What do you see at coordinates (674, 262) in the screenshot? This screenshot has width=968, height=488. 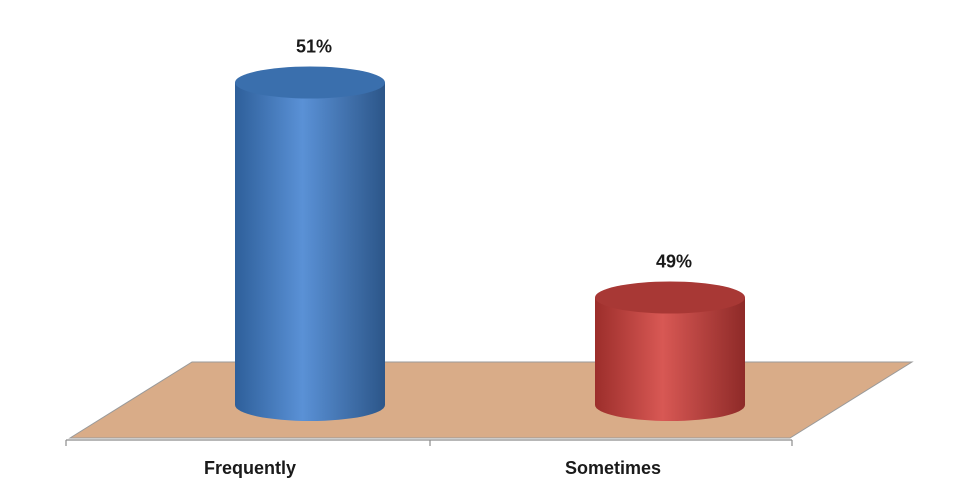 I see `data-label-sometimes: 49%` at bounding box center [674, 262].